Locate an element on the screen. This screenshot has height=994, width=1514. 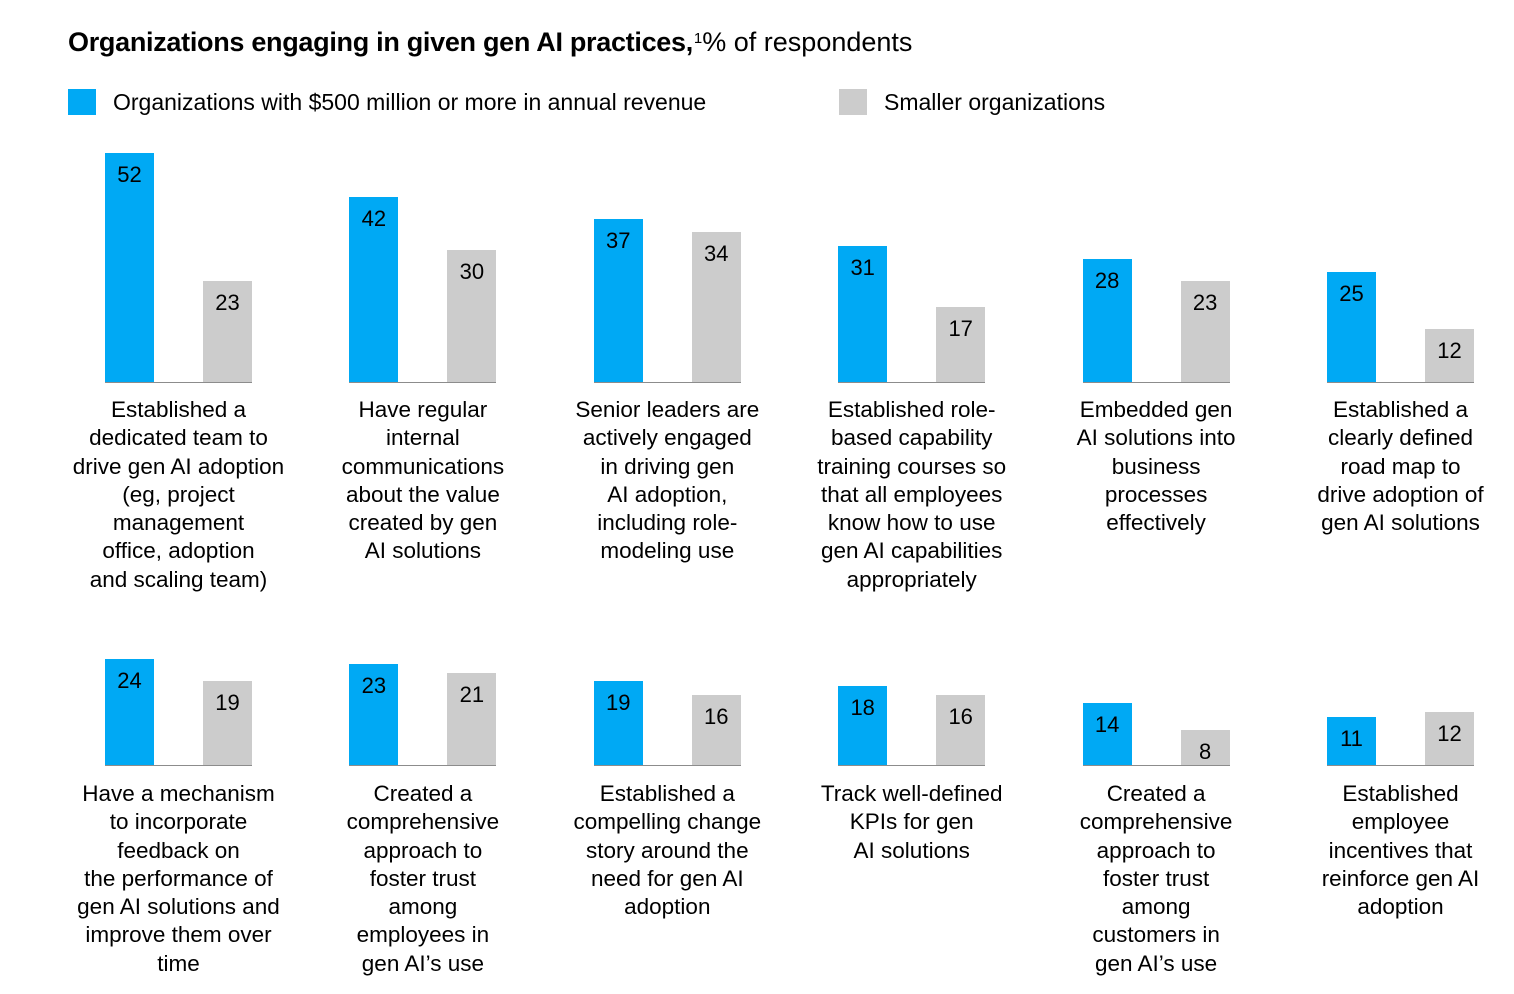
bar-value-large-orgs-7: 24 is located at coordinates (129, 681).